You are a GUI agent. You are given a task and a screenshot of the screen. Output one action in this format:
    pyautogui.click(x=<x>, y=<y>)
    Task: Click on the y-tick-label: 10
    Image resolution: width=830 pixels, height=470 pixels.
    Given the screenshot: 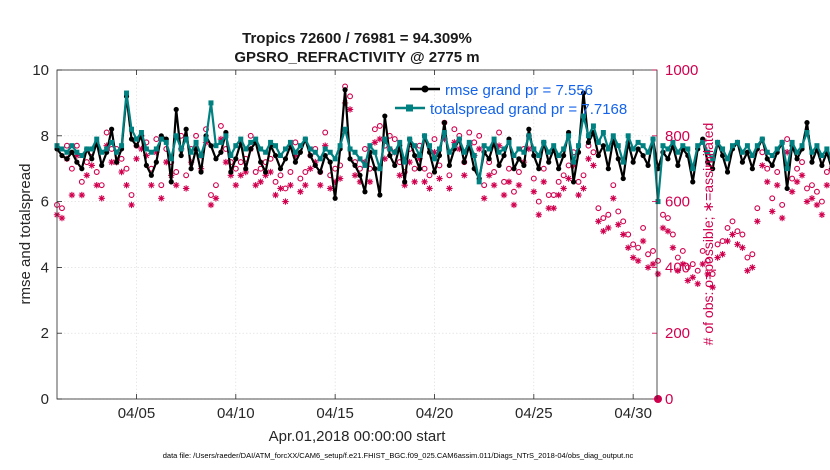 What is the action you would take?
    pyautogui.click(x=40, y=70)
    